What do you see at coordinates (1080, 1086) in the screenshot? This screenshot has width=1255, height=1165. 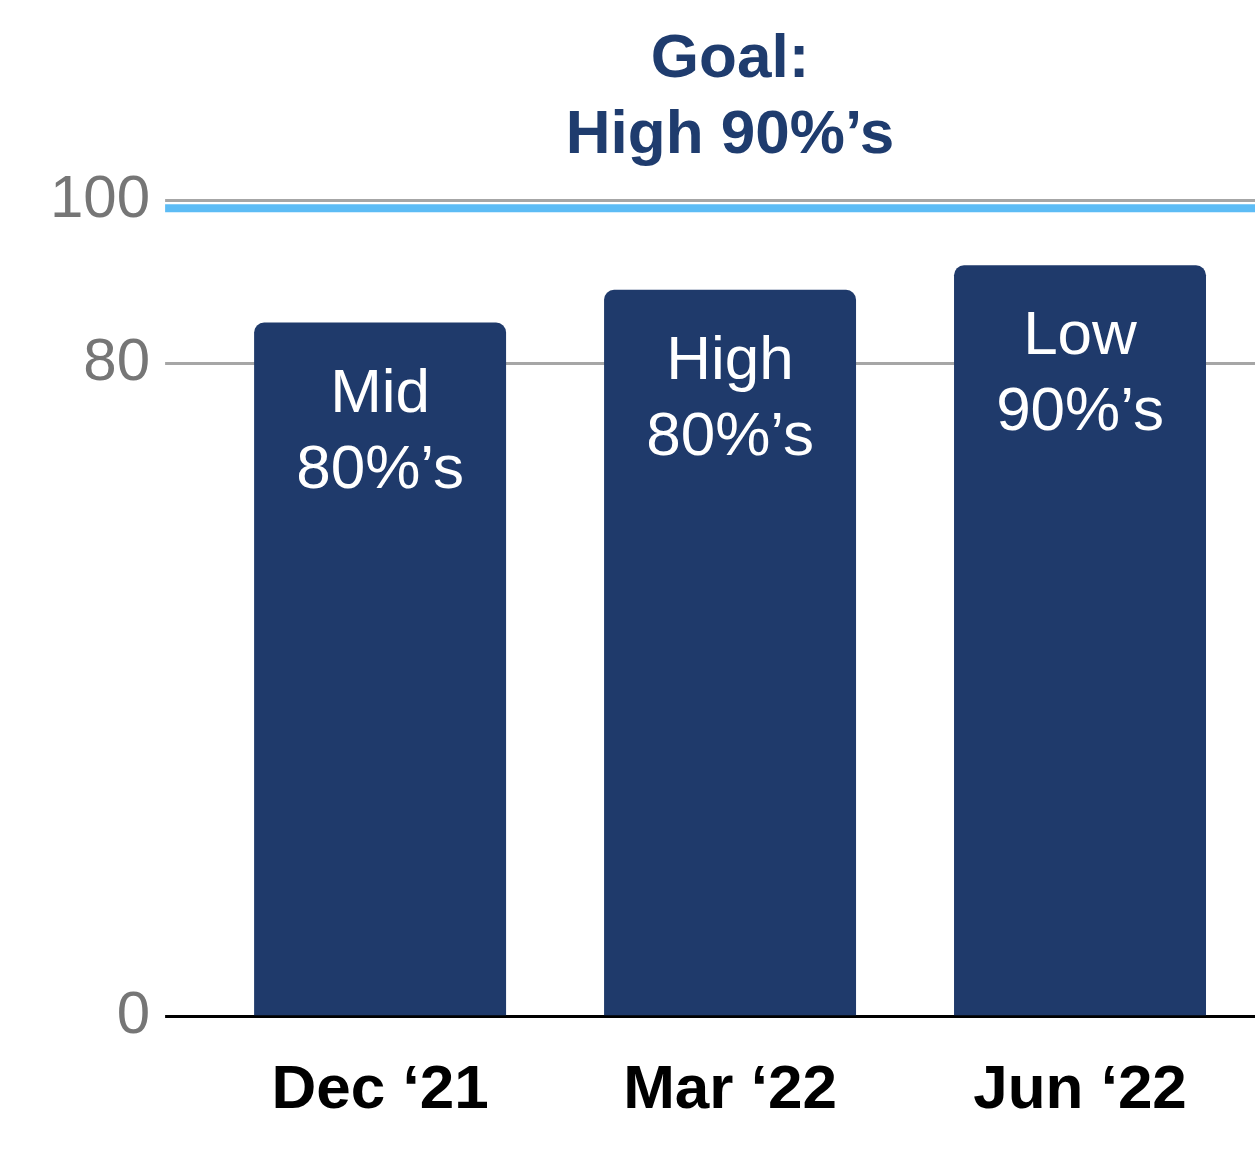 I see `x-tick-label: Jun ‘22` at bounding box center [1080, 1086].